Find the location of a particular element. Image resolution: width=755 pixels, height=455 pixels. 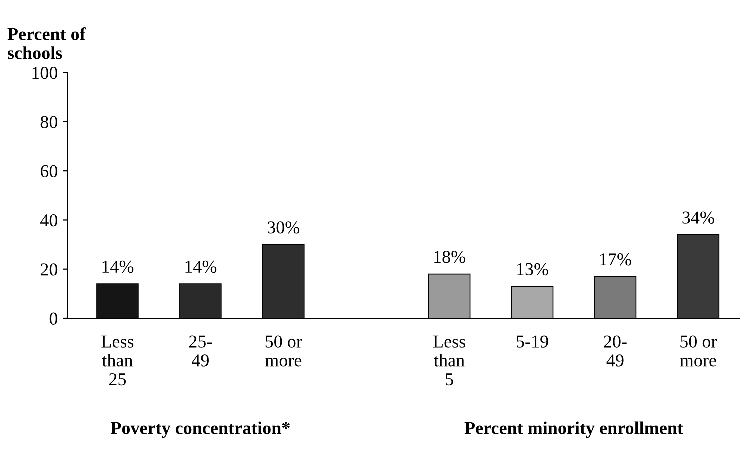

text: Percent minority enrollment is located at coordinates (574, 430).